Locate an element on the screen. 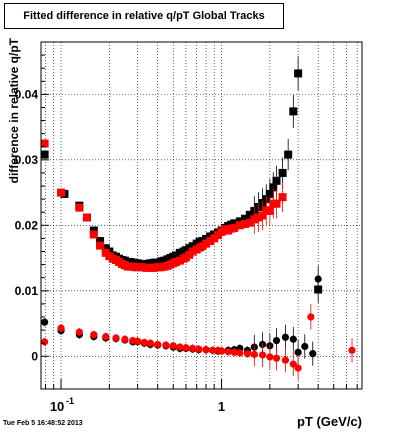  y-tick-label: 0.01 is located at coordinates (27, 291).